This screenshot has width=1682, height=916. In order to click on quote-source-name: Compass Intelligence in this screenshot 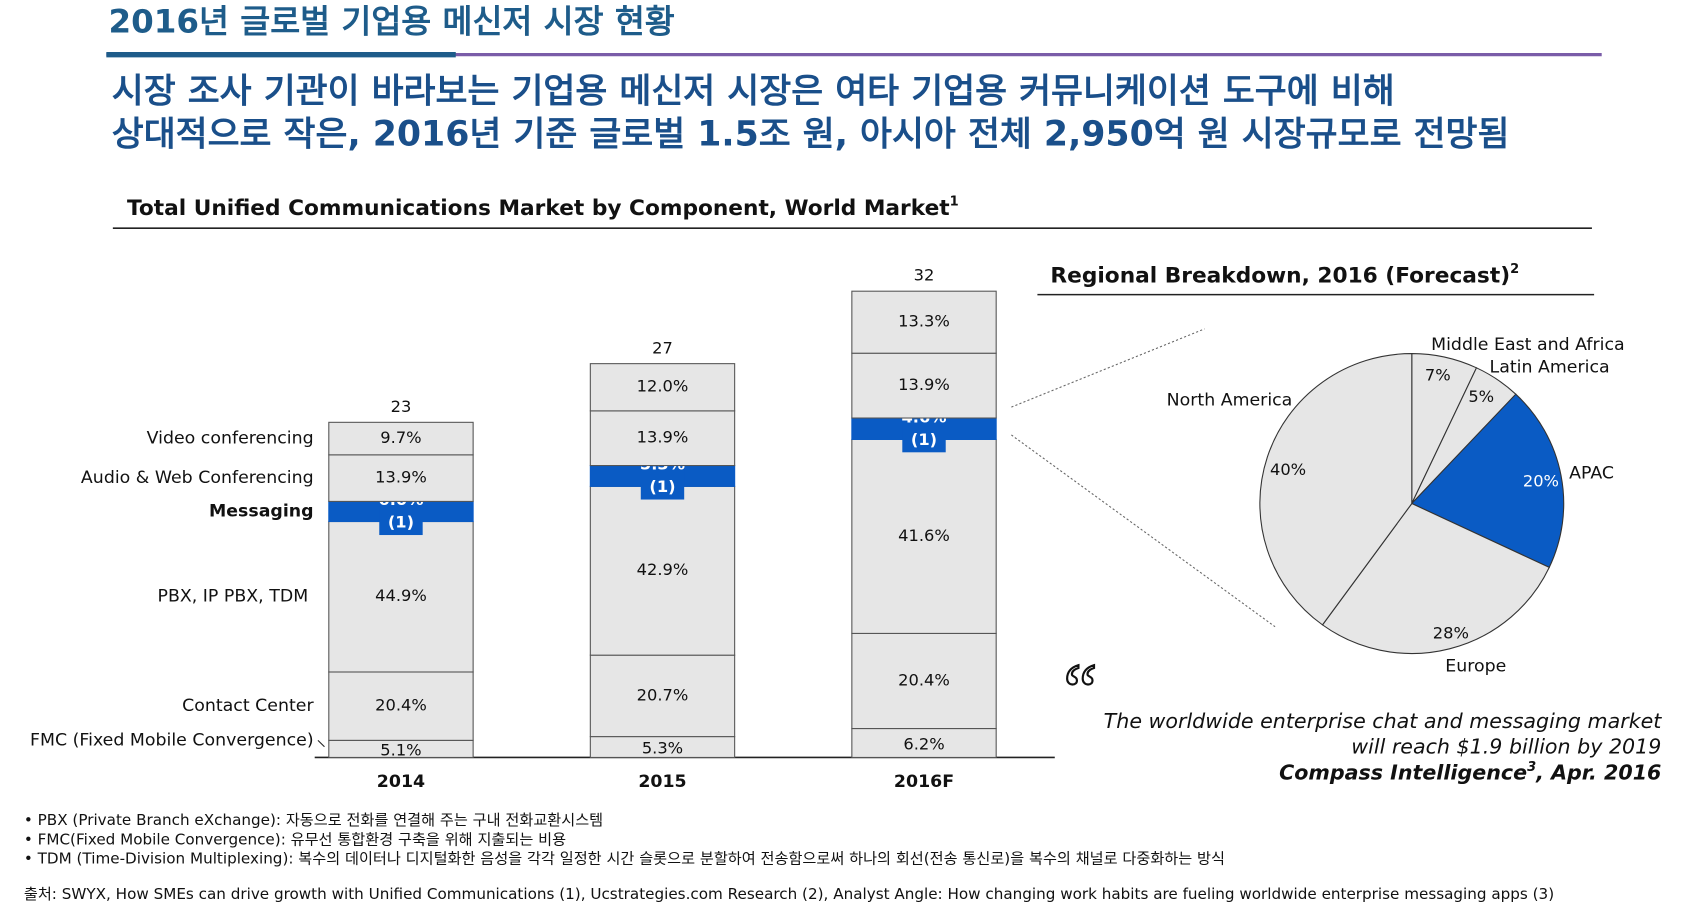, I will do `click(1403, 773)`.